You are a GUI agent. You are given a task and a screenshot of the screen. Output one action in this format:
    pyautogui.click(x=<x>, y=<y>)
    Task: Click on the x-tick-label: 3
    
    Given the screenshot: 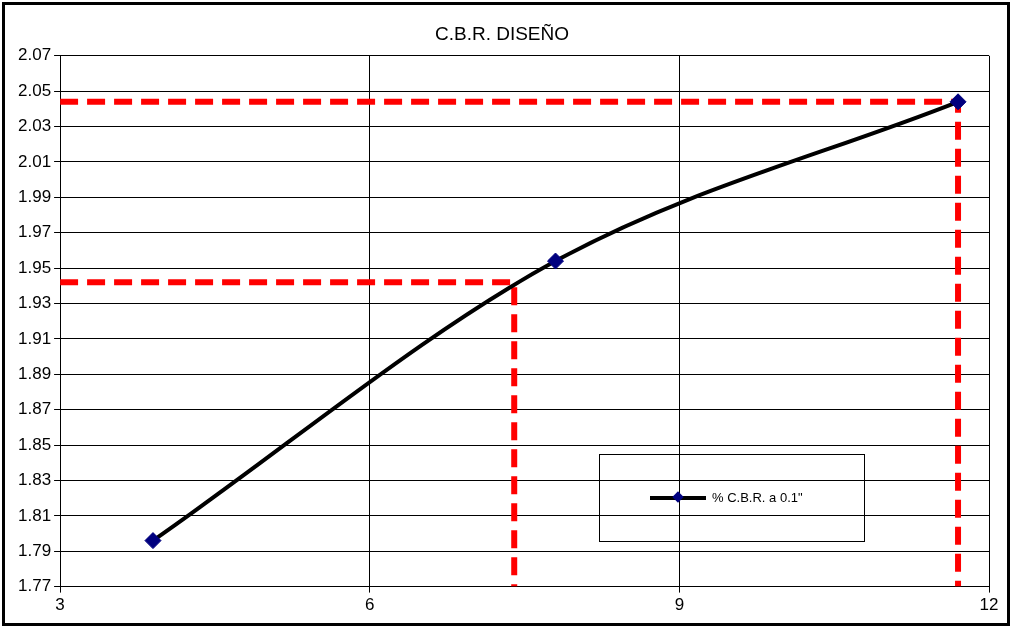 What is the action you would take?
    pyautogui.click(x=60, y=605)
    